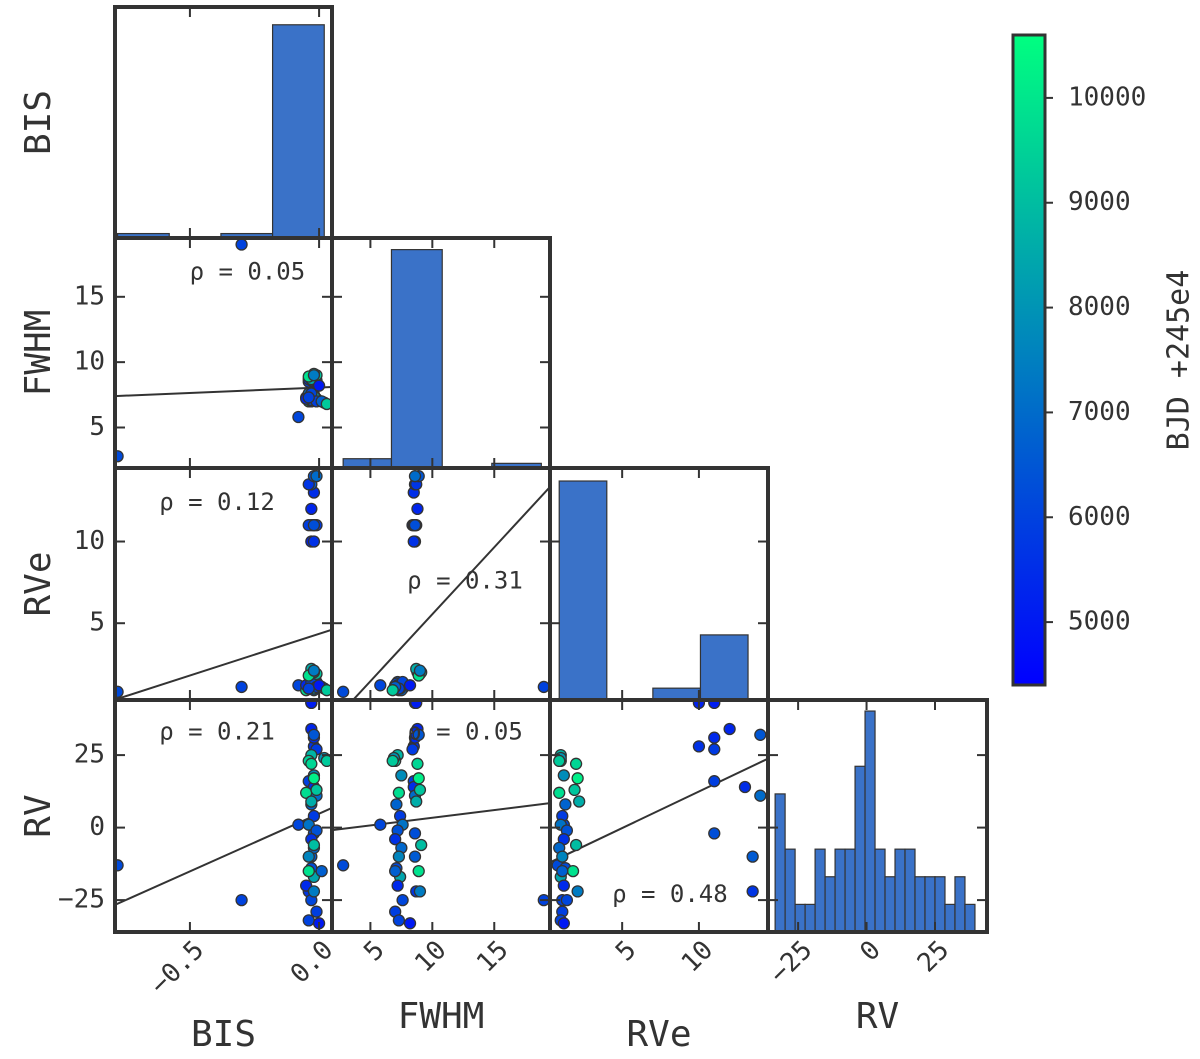  I want to click on y-axis-label: BIS, so click(38, 122).